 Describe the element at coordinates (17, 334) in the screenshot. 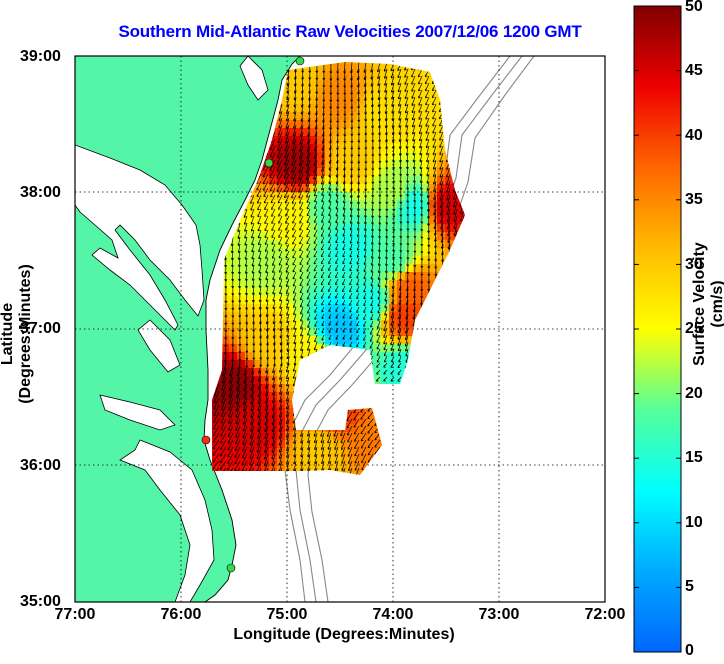

I see `y-axis-label: Latitude (Degrees:Minutes)` at that location.